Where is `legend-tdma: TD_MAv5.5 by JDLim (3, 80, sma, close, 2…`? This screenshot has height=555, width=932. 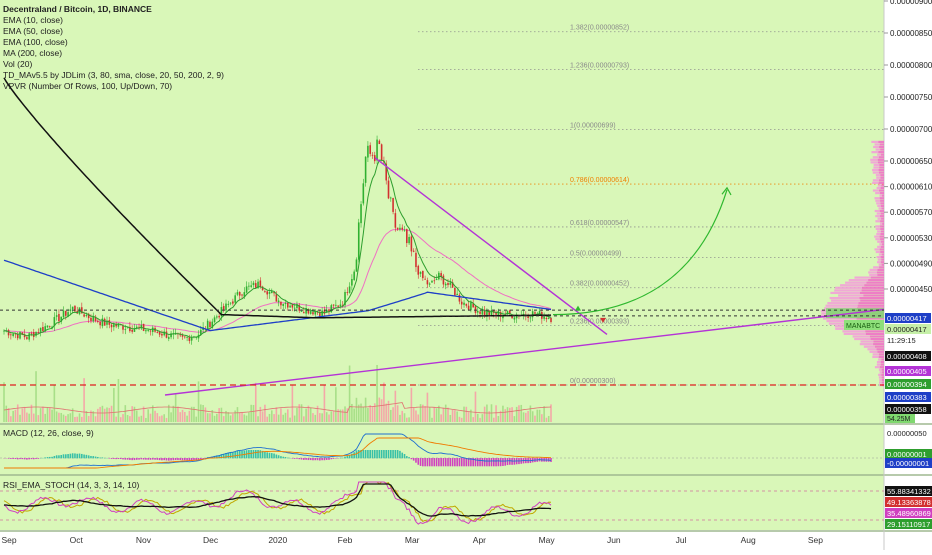 legend-tdma: TD_MAv5.5 by JDLim (3, 80, sma, close, 2… is located at coordinates (113, 75).